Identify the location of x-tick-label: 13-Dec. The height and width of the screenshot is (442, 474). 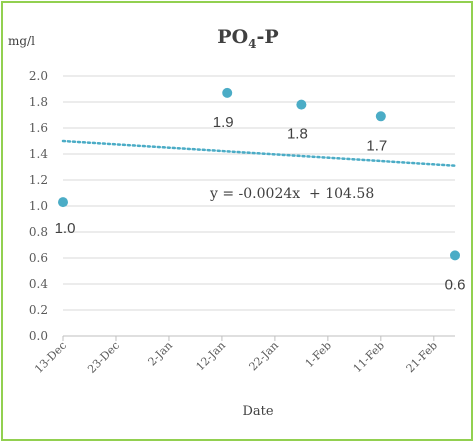
(50, 357).